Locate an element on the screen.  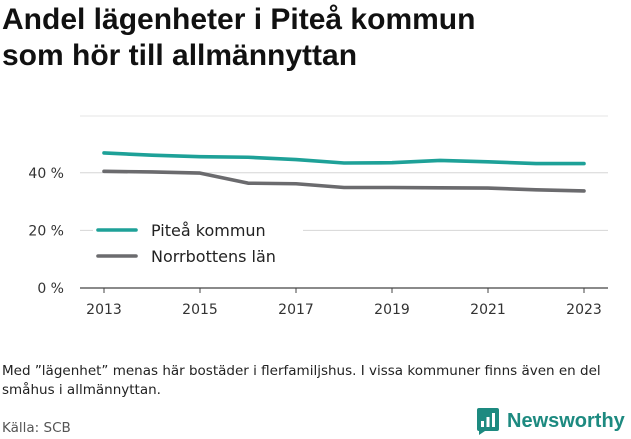
x-tick-label: 2023 is located at coordinates (584, 310).